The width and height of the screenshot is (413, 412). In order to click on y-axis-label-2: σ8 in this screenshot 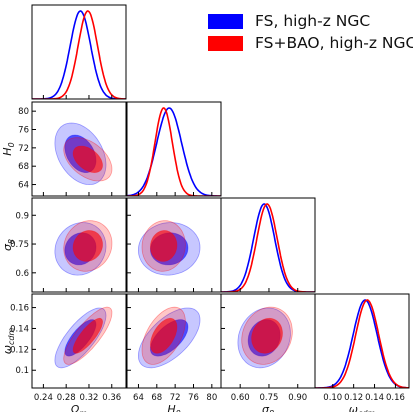, I will do `click(8, 245)`.